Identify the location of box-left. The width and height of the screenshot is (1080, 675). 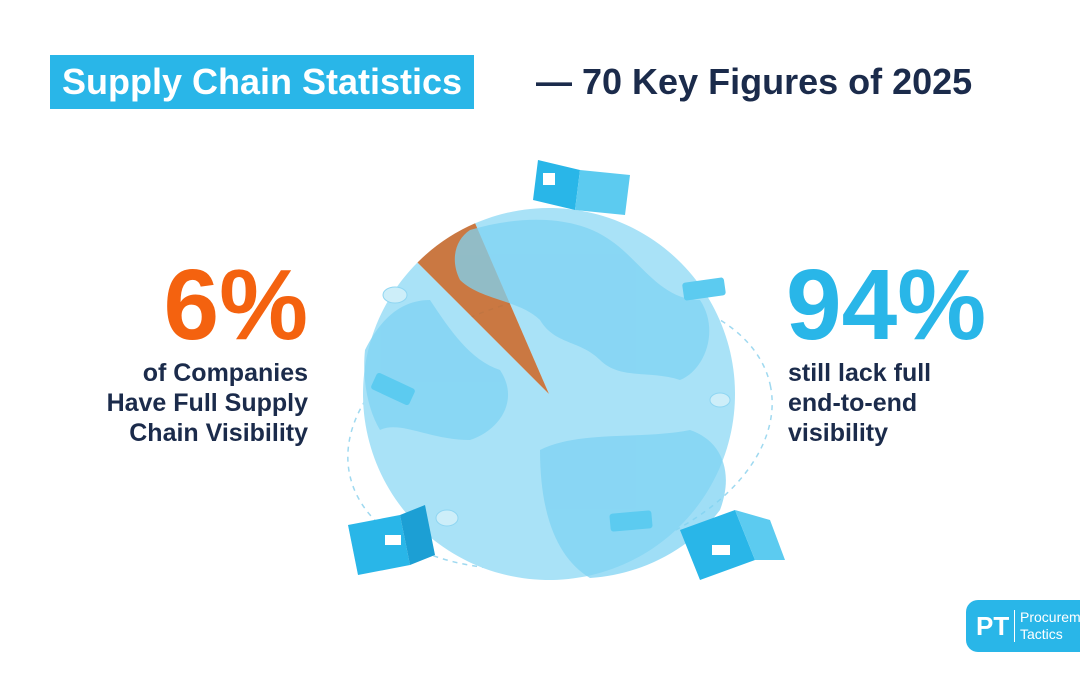
(391, 540).